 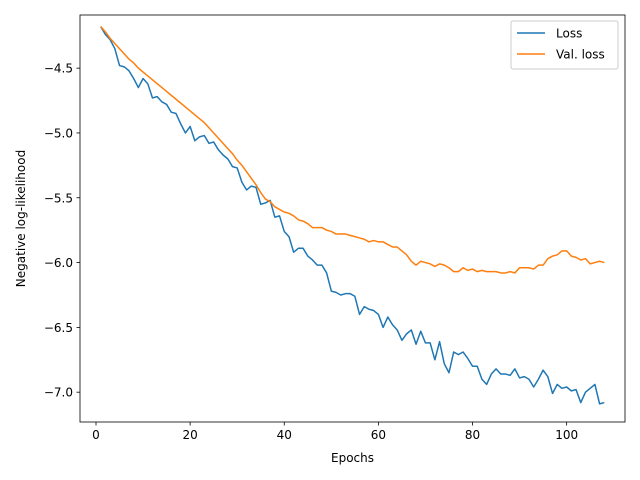 I want to click on y-tick-label: −6.0, so click(x=58, y=263).